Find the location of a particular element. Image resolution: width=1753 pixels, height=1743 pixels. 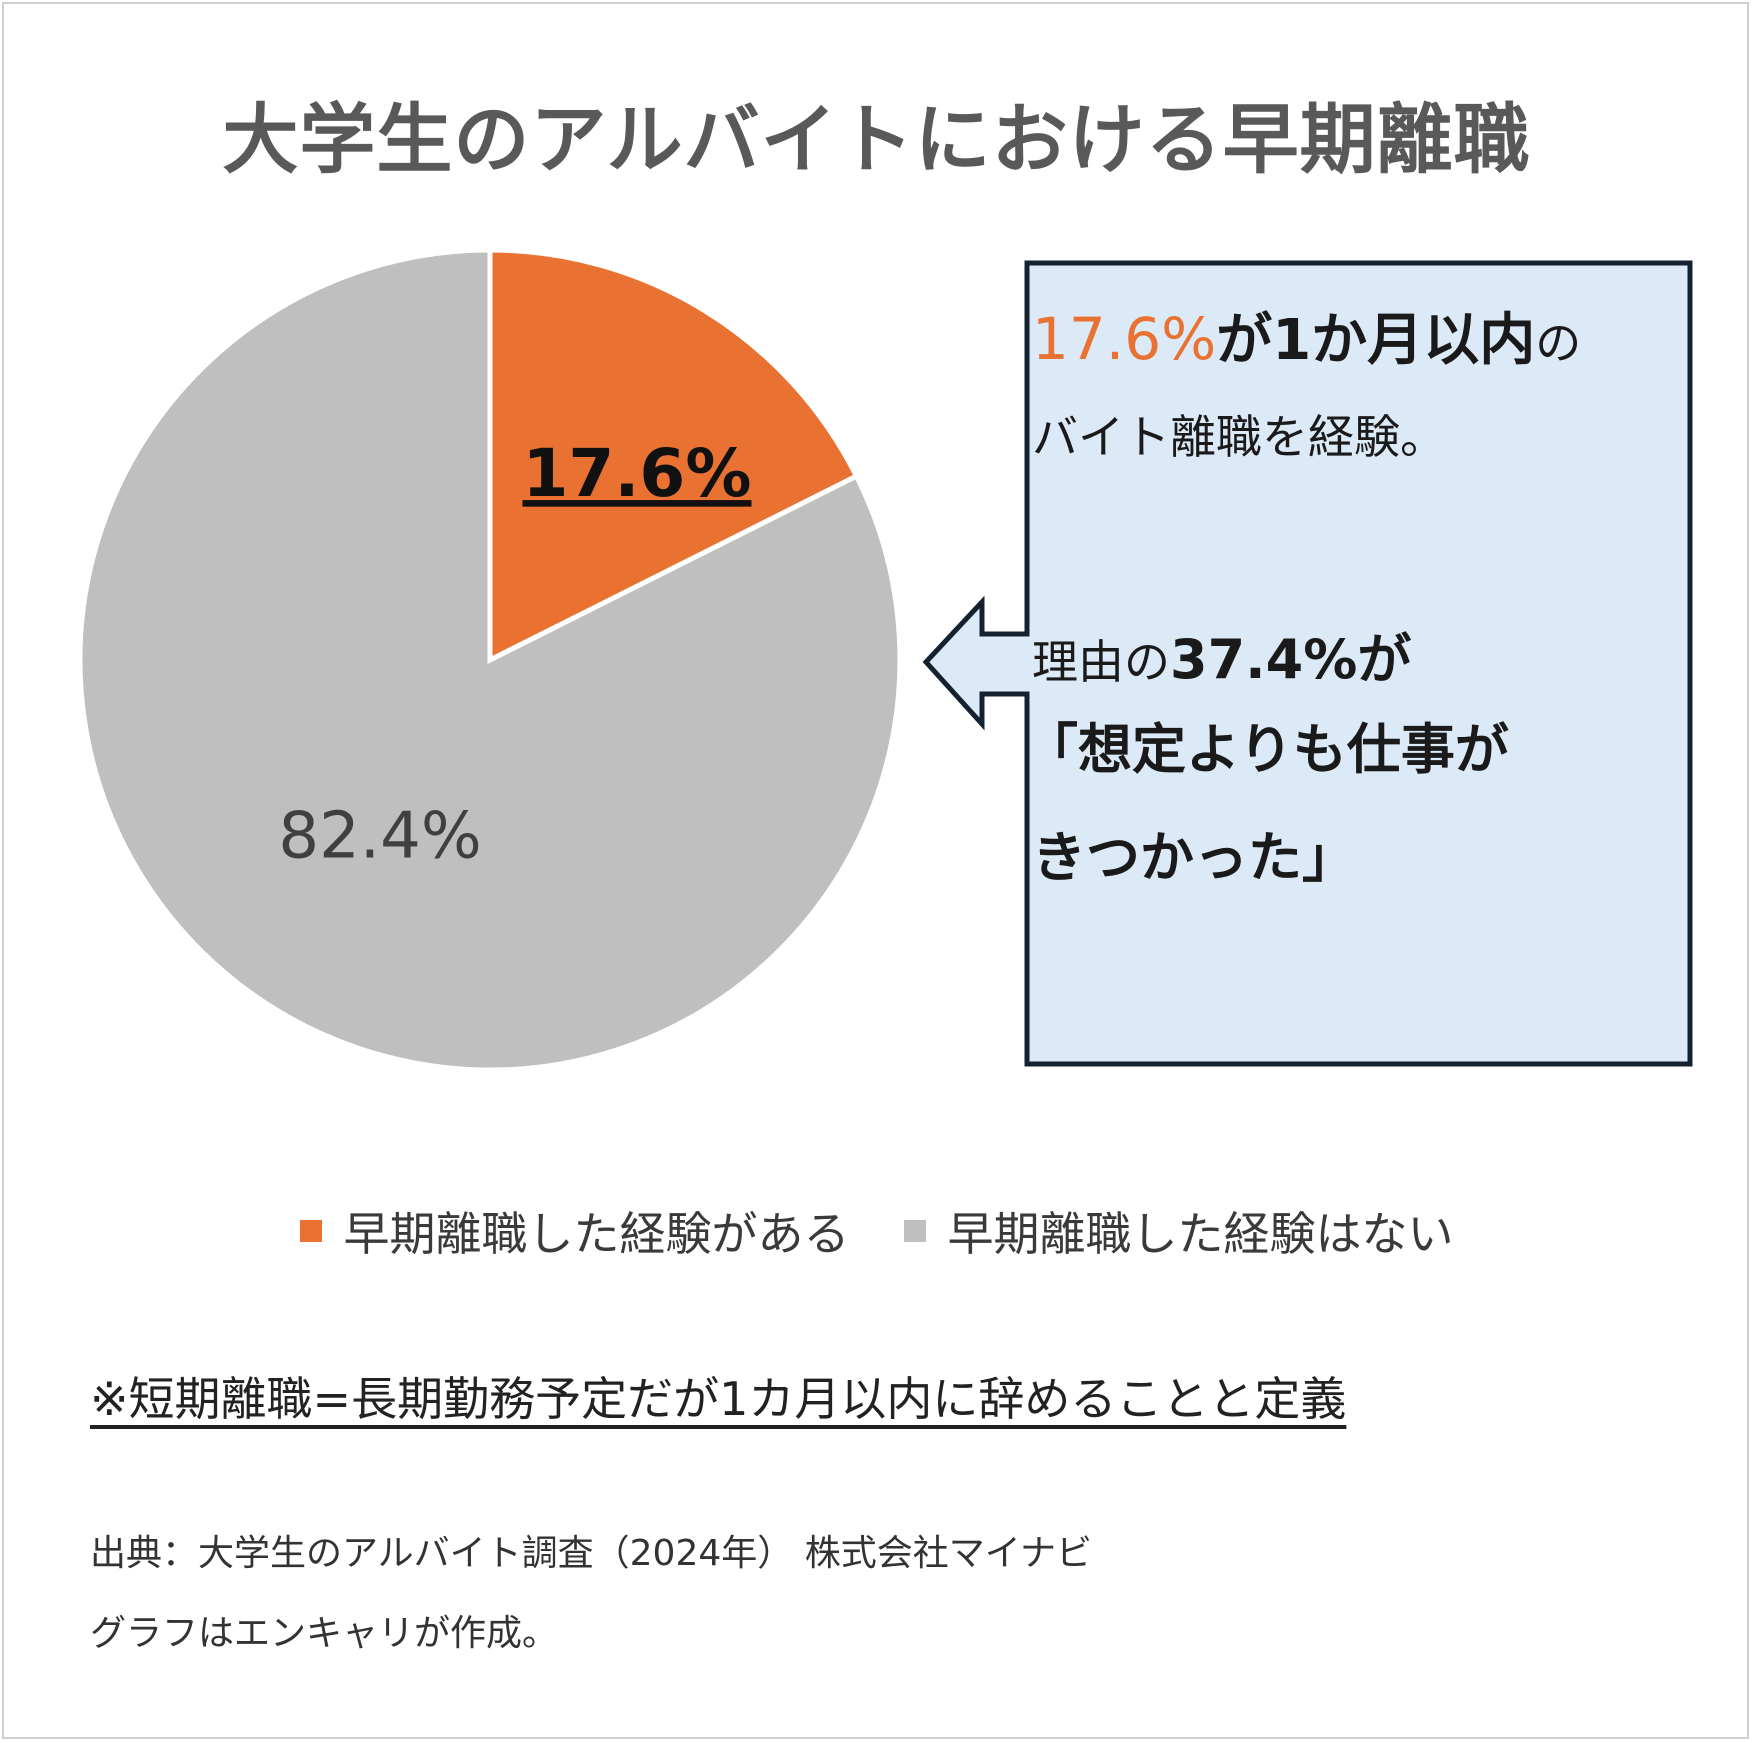

data-label-not-experienced: 82.4% is located at coordinates (379, 837).